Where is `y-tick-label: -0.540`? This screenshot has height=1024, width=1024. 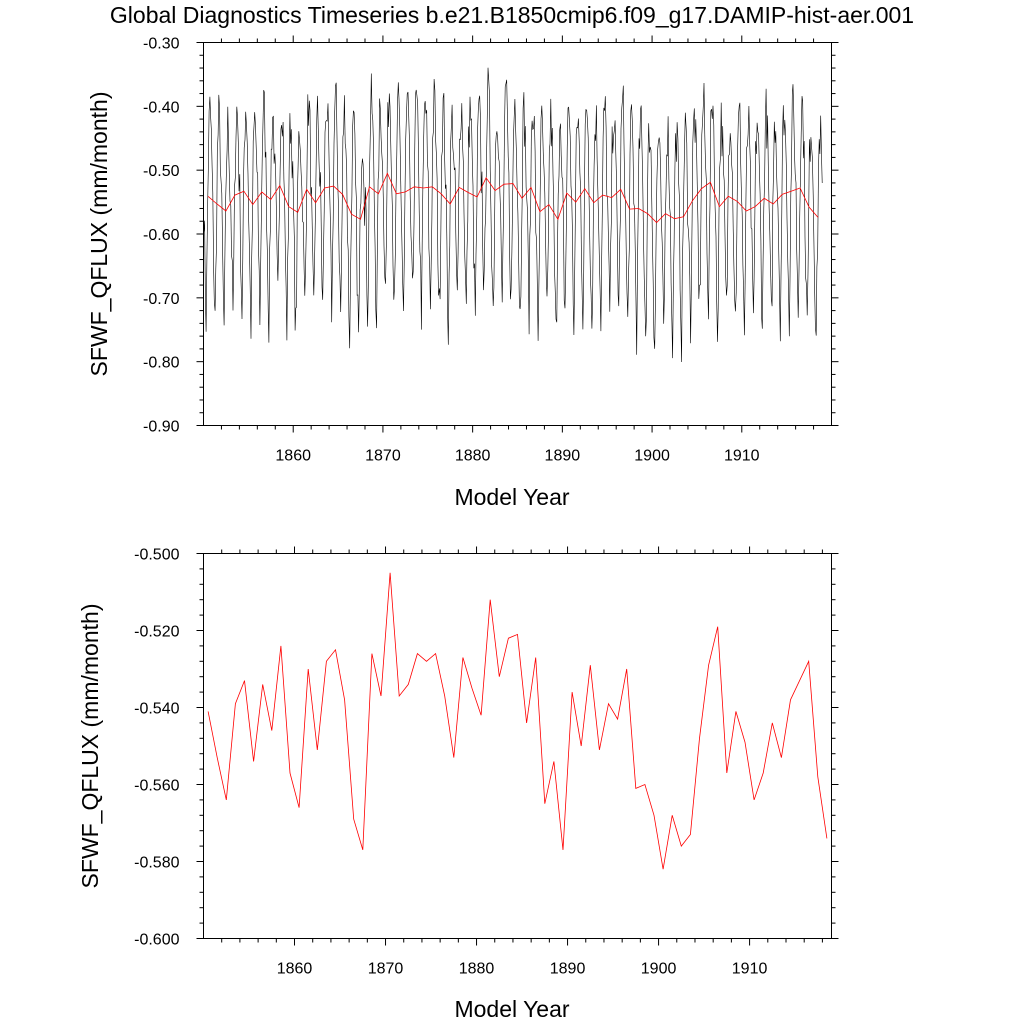
y-tick-label: -0.540 is located at coordinates (156, 709).